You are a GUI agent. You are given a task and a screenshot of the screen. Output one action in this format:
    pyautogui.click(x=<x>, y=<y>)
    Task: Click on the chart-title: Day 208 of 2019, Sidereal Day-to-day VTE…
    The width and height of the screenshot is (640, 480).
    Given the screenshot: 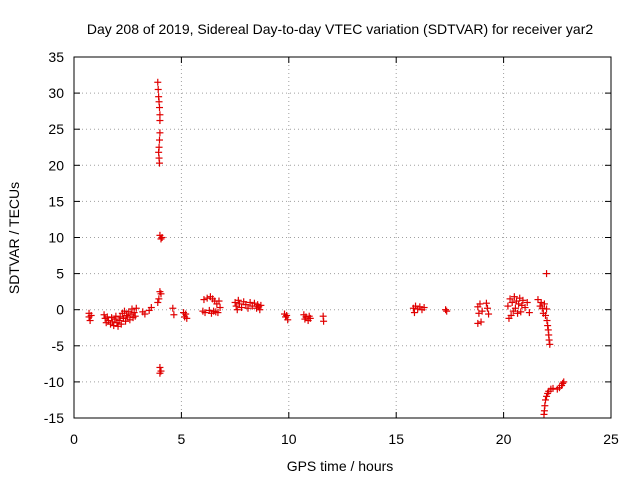 What is the action you would take?
    pyautogui.click(x=340, y=29)
    